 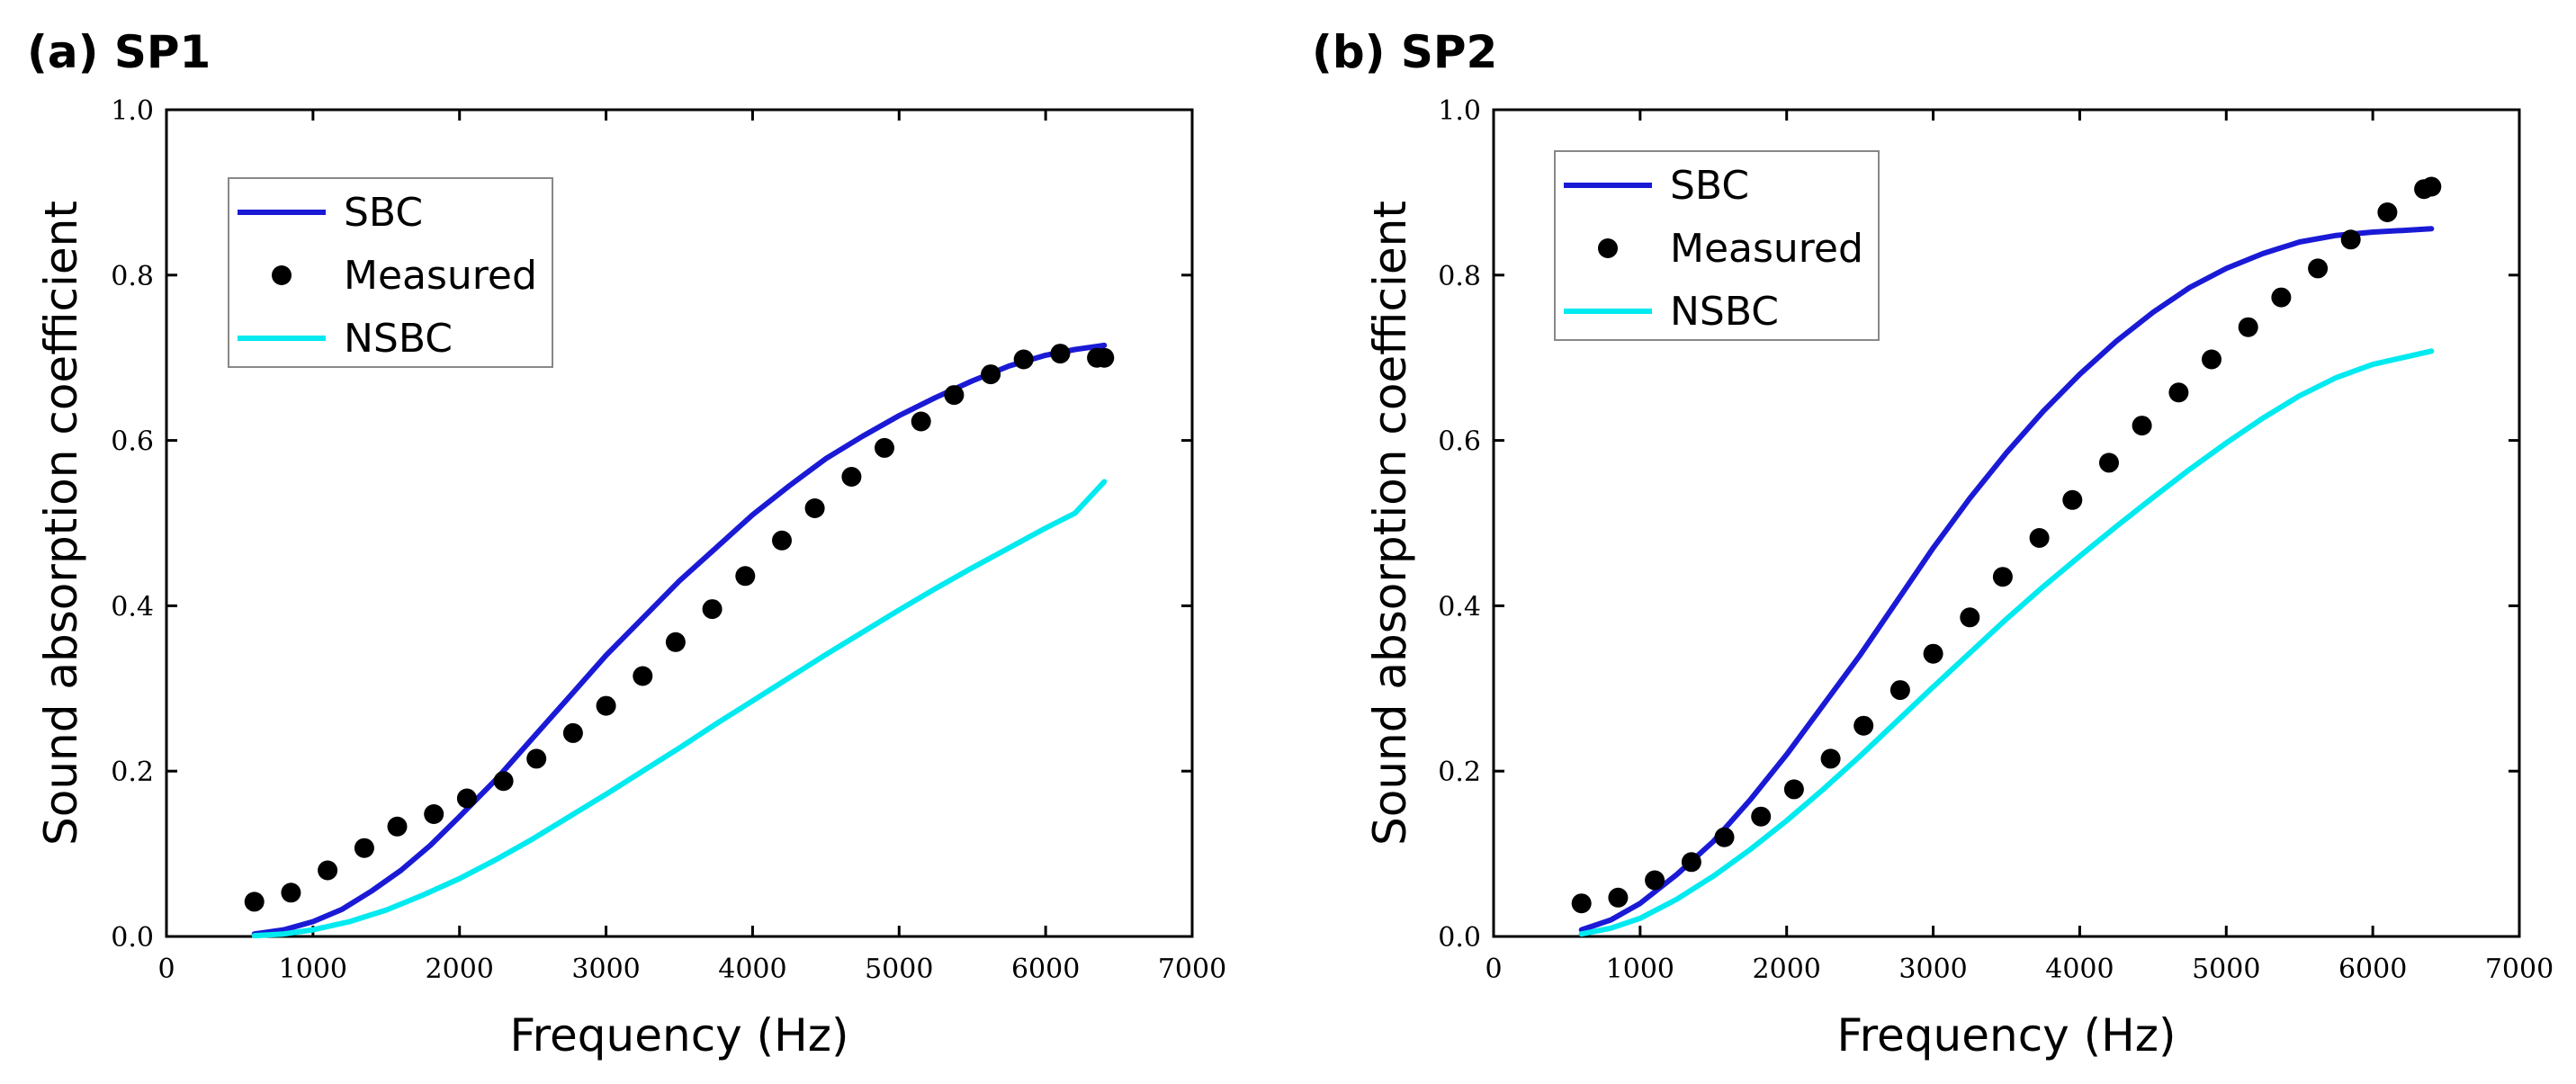 What do you see at coordinates (119, 52) in the screenshot?
I see `panel-title: (a) SP1` at bounding box center [119, 52].